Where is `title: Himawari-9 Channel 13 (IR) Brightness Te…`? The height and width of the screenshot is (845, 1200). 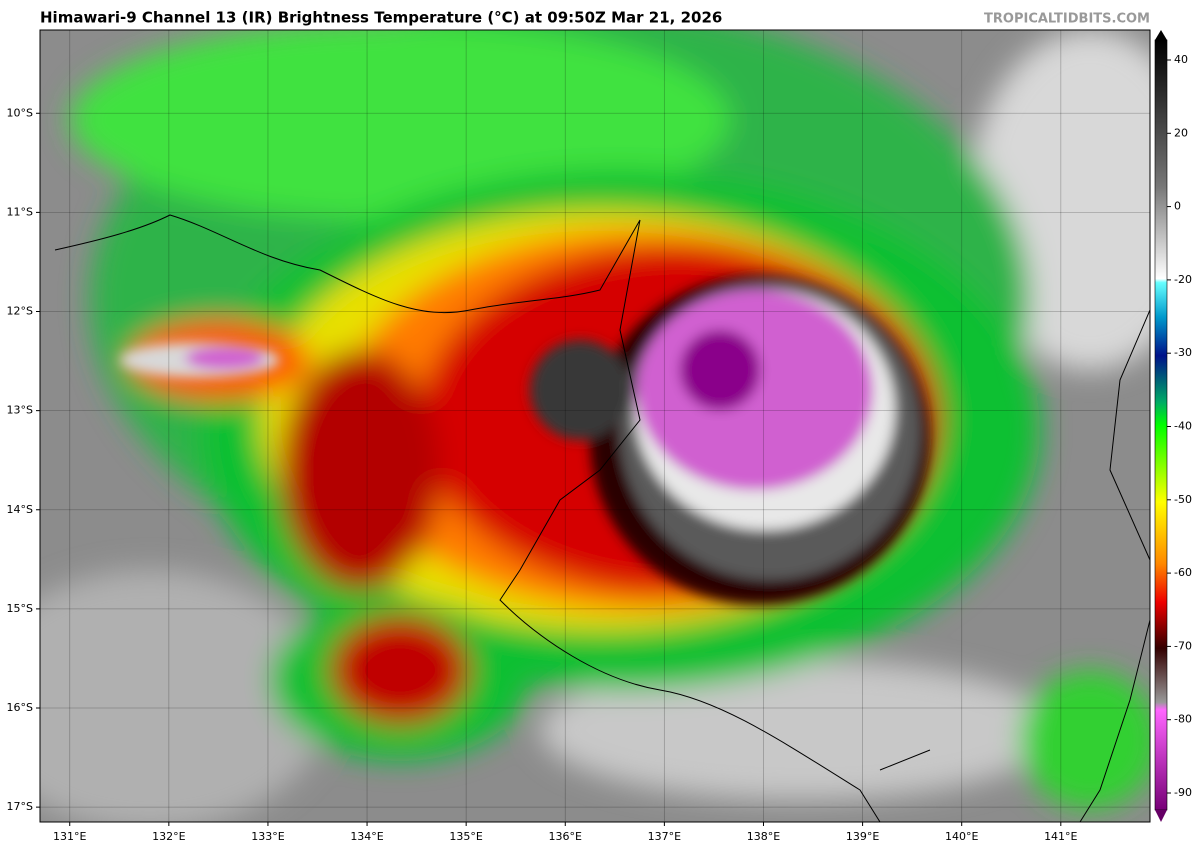
title: Himawari-9 Channel 13 (IR) Brightness Te… is located at coordinates (381, 18).